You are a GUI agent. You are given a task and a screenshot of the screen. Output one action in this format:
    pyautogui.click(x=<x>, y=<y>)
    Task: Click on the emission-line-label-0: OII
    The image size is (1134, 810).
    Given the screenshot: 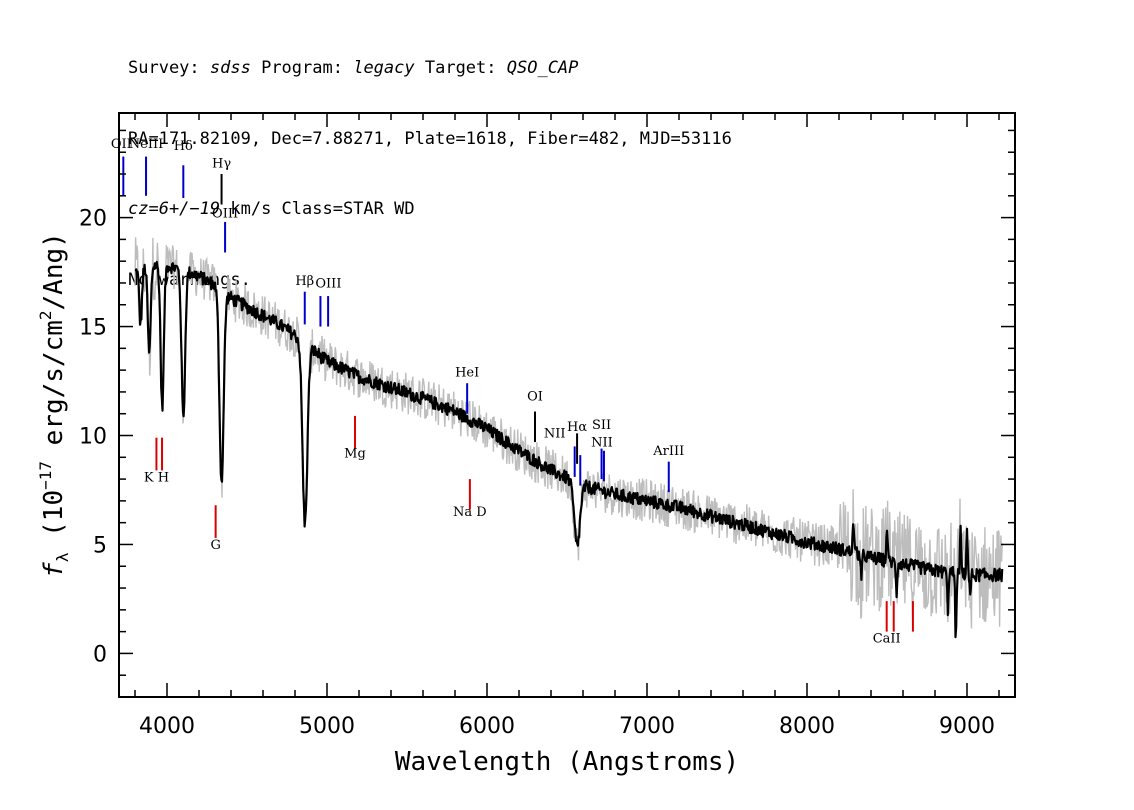 What is the action you would take?
    pyautogui.click(x=121, y=144)
    